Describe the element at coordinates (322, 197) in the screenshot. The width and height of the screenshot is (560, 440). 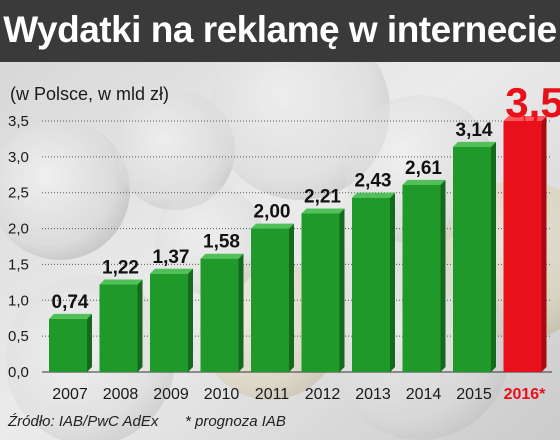
I see `data-label: 2,21` at that location.